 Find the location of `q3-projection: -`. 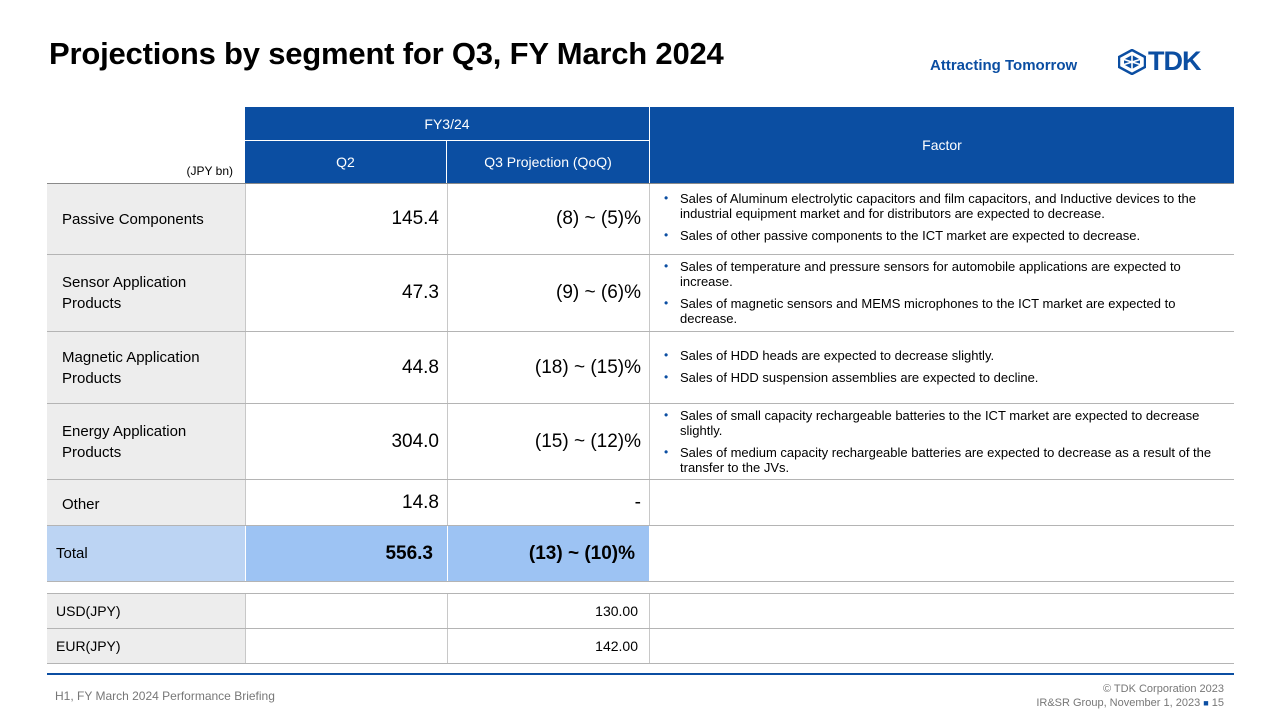

q3-projection: - is located at coordinates (548, 502).